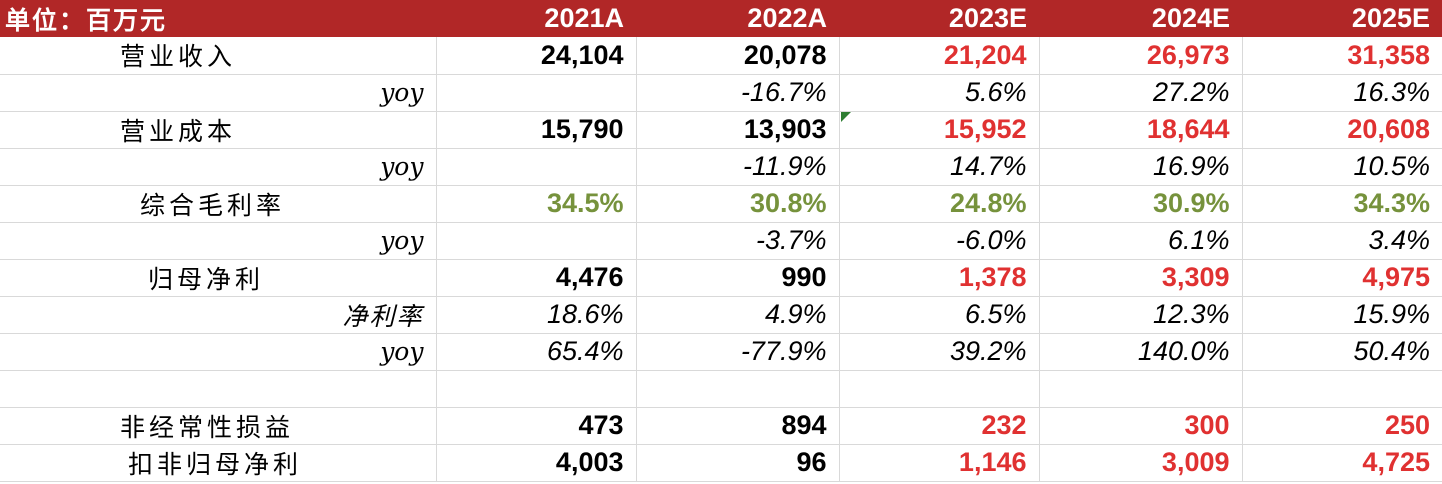  What do you see at coordinates (1342, 204) in the screenshot?
I see `cell-value: 34.3%` at bounding box center [1342, 204].